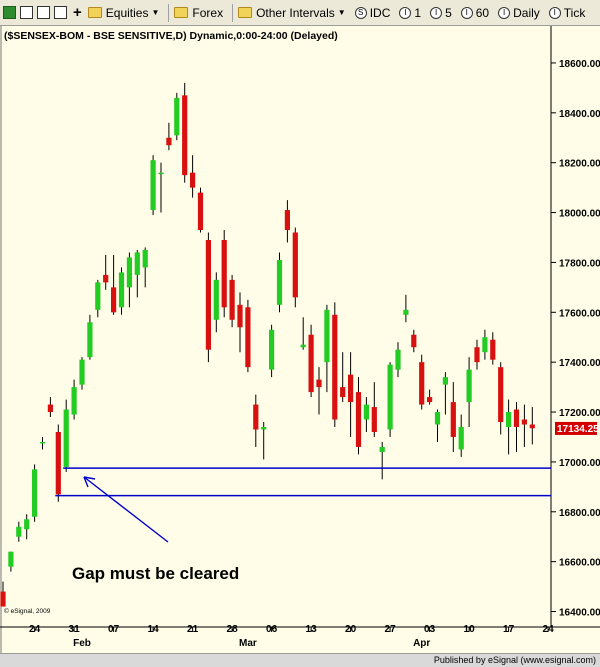 The width and height of the screenshot is (600, 667). Describe the element at coordinates (351, 629) in the screenshot. I see `day-label: 20` at that location.